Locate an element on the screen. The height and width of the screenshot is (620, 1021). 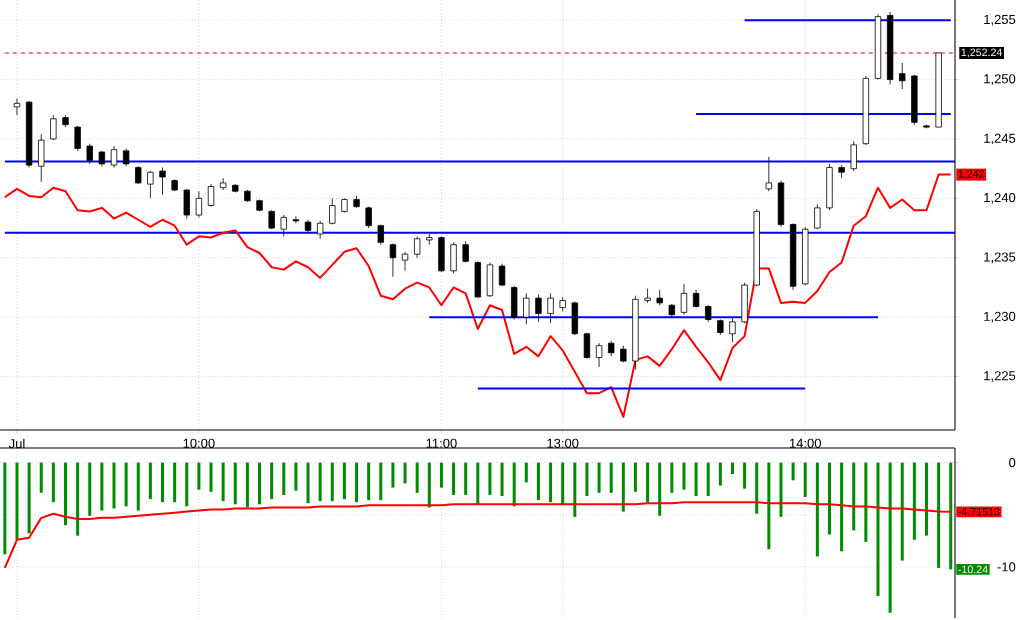
x-tick-label: Jul is located at coordinates (16, 443).